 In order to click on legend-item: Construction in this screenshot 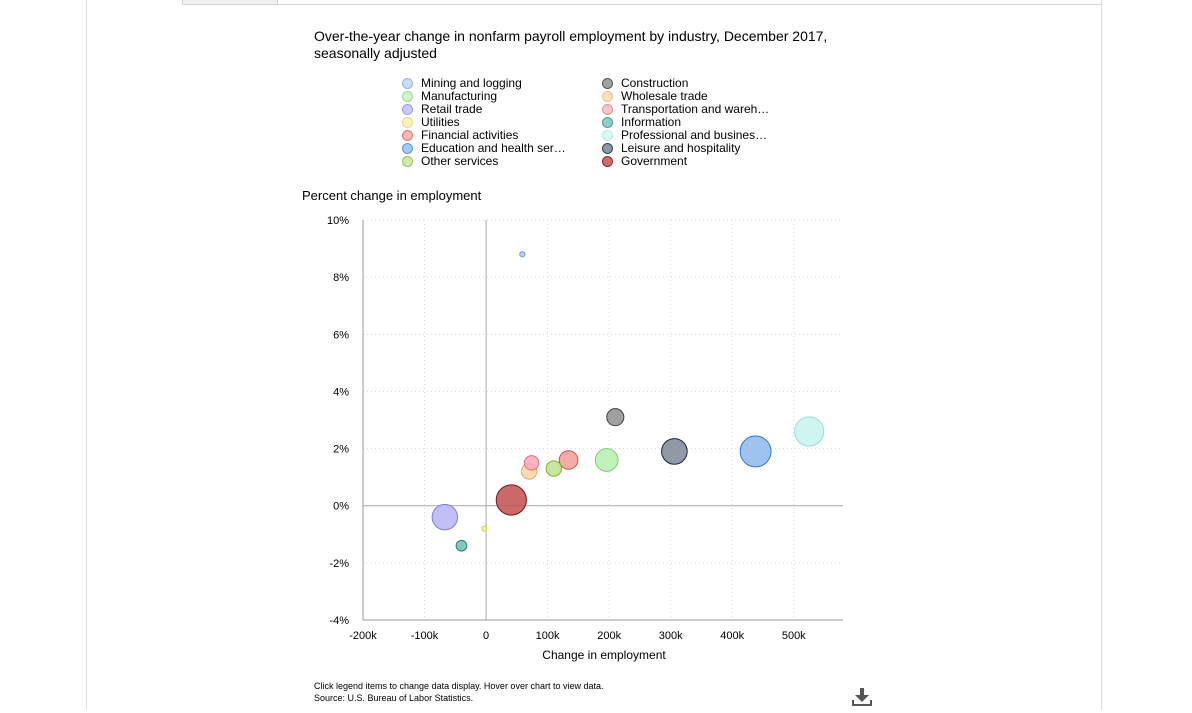, I will do `click(645, 83)`.